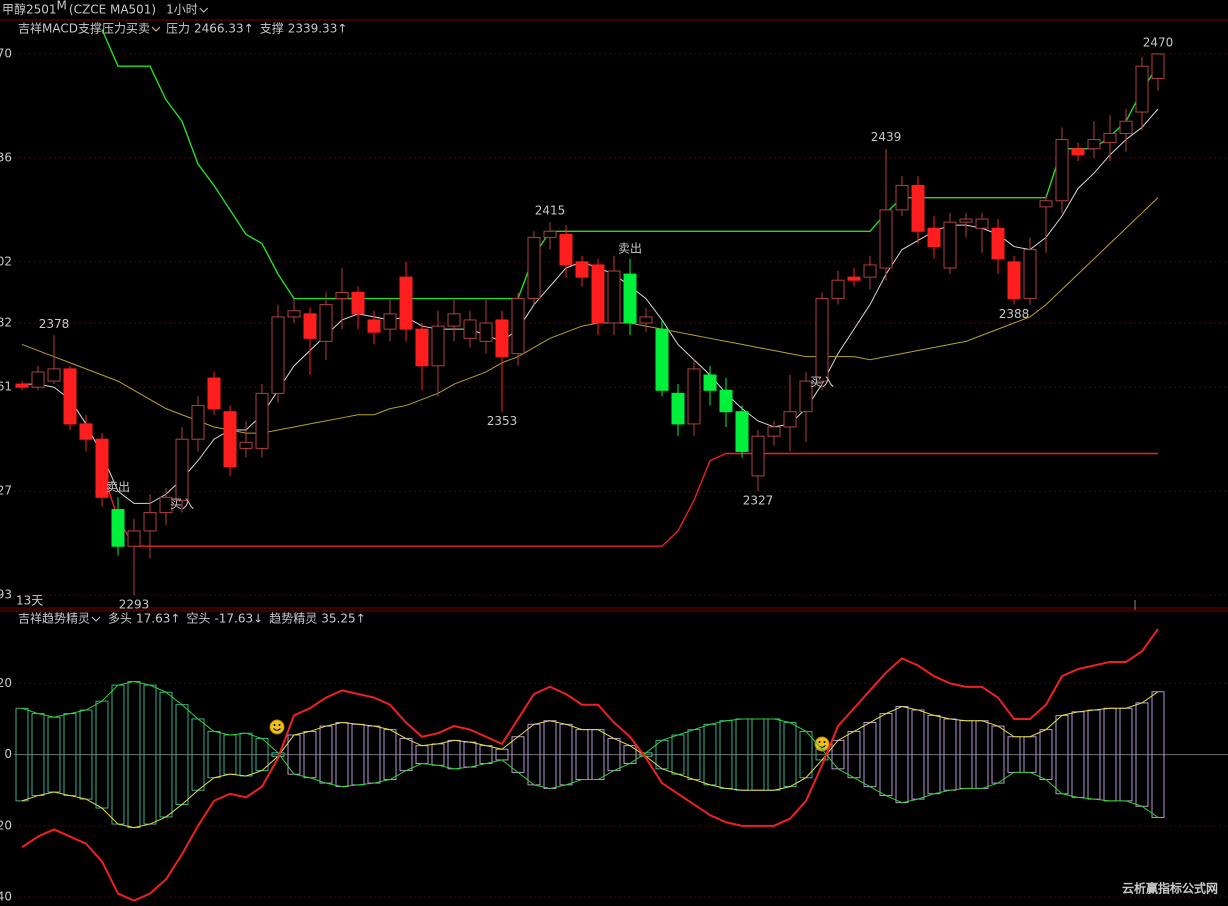  What do you see at coordinates (219, 29) in the screenshot?
I see `legend-value: 2466.33` at bounding box center [219, 29].